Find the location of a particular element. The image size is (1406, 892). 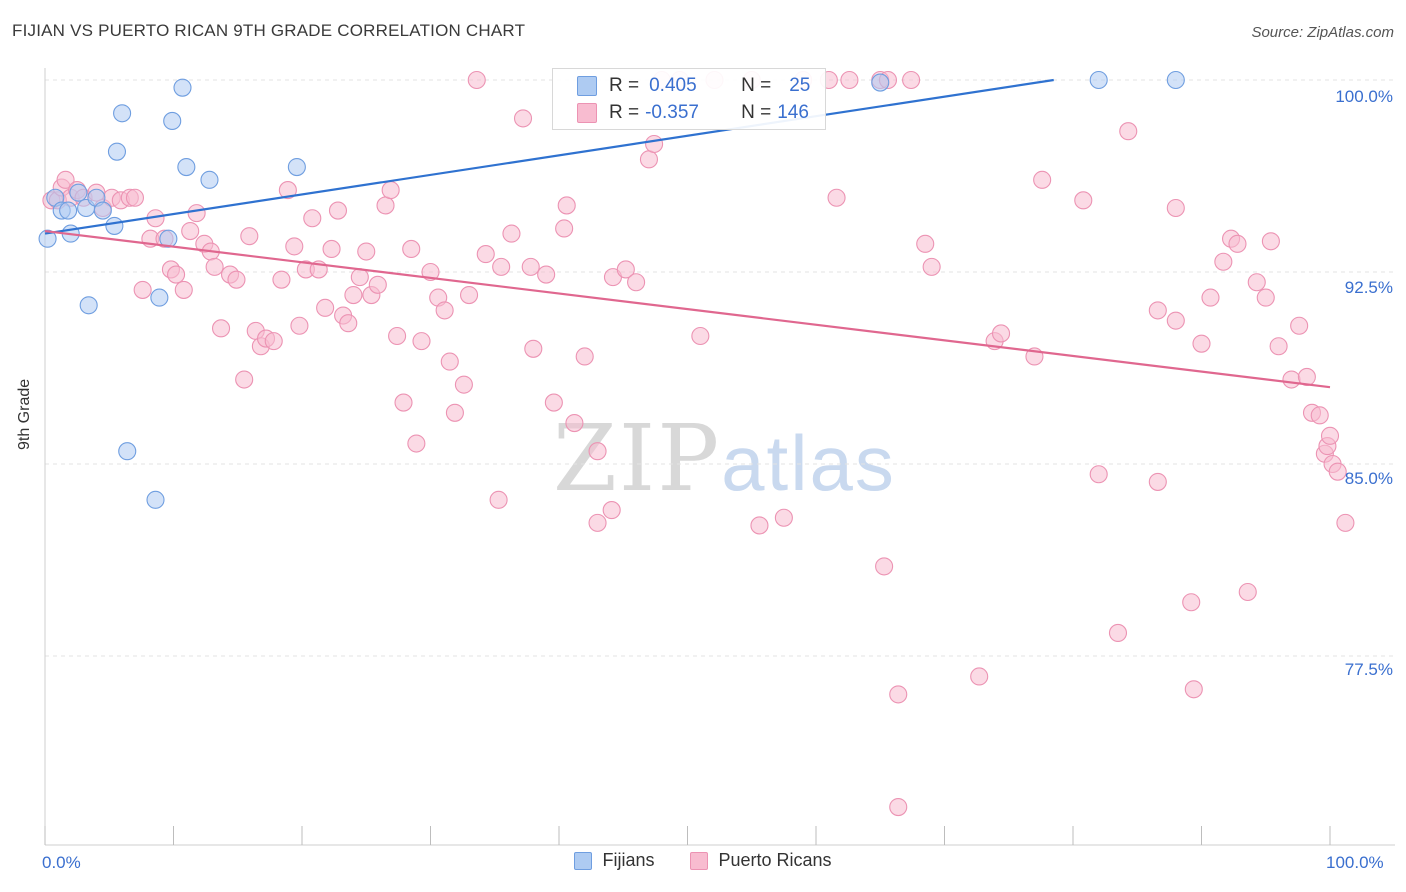

stats-n-value-fijians: 25 is located at coordinates (800, 85).